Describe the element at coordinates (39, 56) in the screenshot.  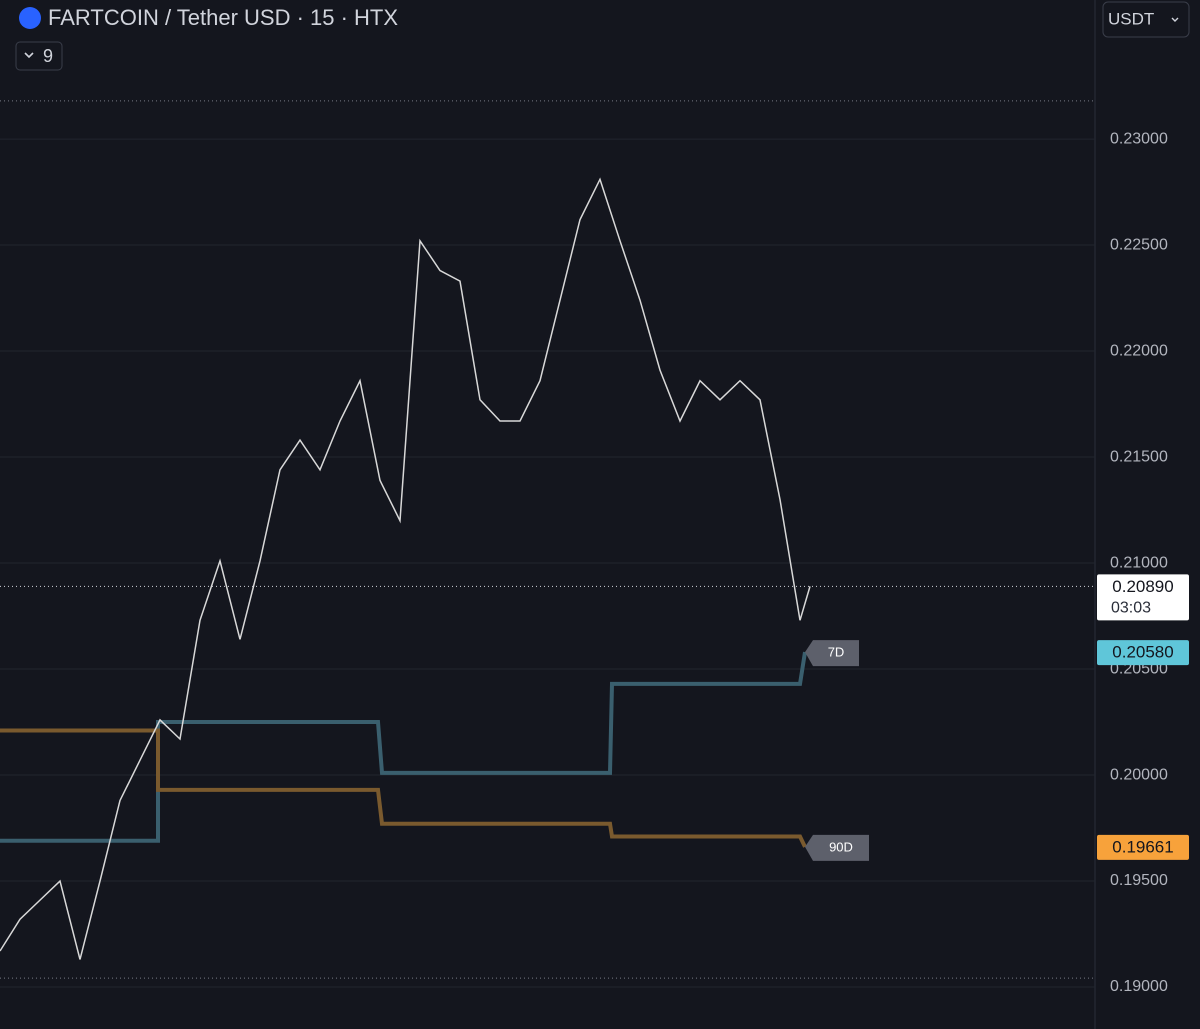
I see `indicator-toggle` at that location.